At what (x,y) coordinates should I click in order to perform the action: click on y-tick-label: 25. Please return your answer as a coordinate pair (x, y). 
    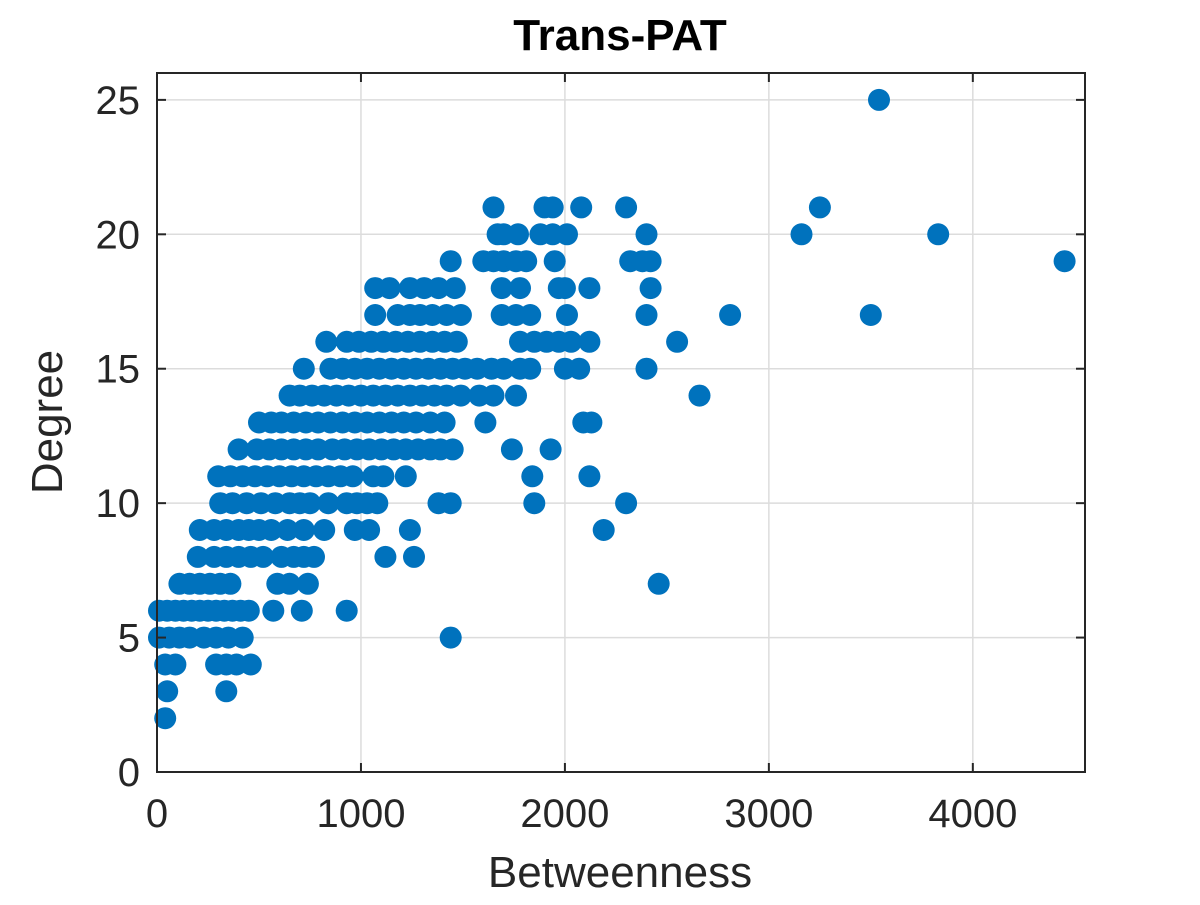
    Looking at the image, I should click on (118, 101).